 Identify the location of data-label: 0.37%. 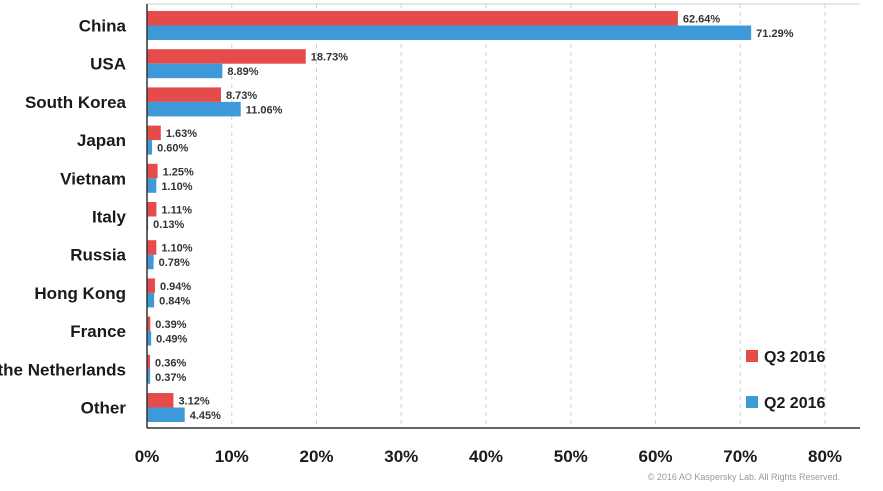
(170, 378).